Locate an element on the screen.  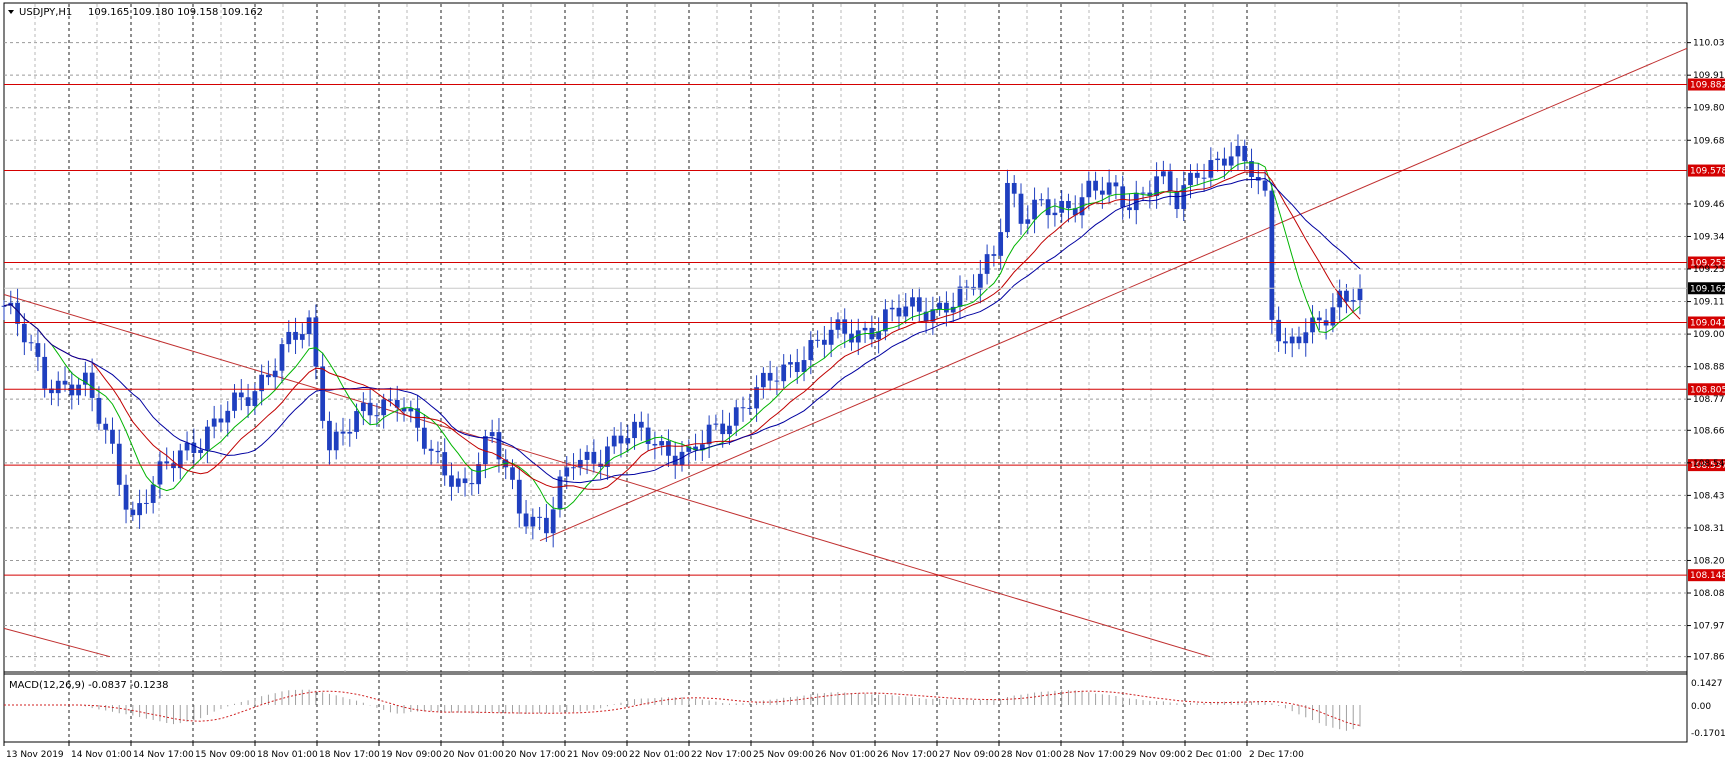
symbol-label: USDJPY,H1 is located at coordinates (45, 12).